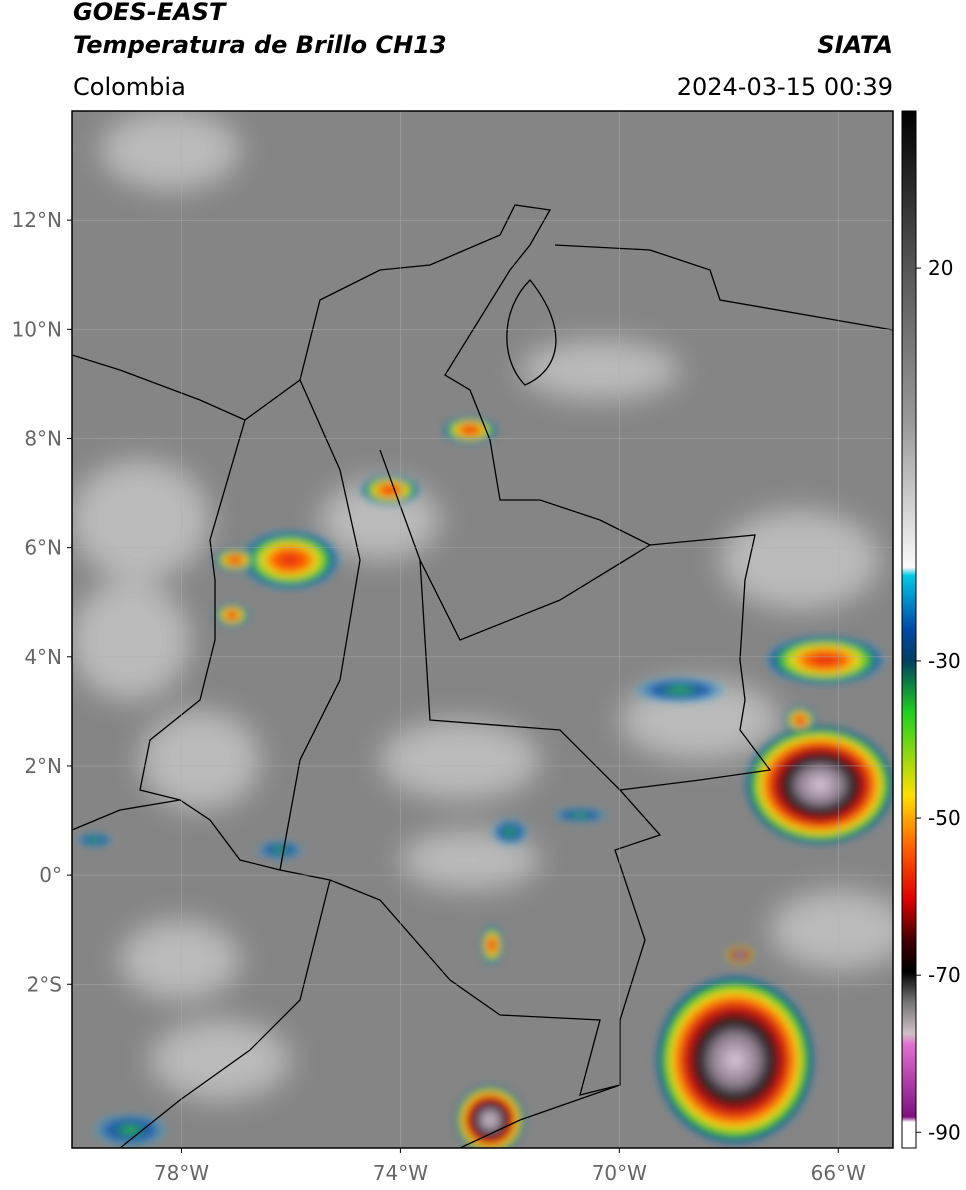 This screenshot has height=1190, width=966. I want to click on datetime-label: 2024-03-15 00:39, so click(785, 87).